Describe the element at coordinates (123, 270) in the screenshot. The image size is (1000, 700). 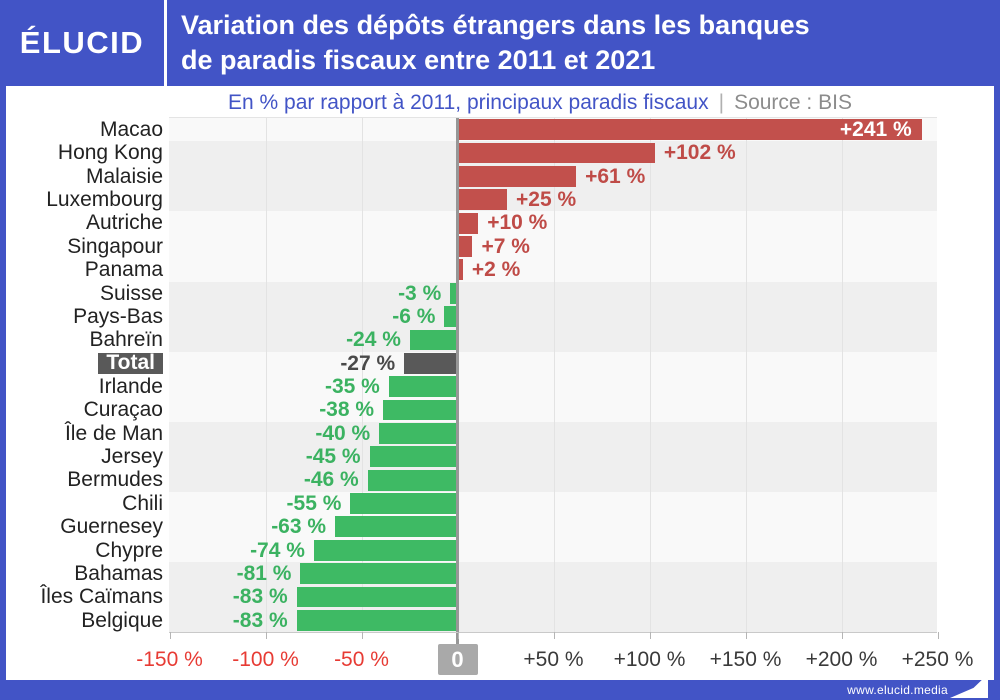
I see `category-label: Panama` at that location.